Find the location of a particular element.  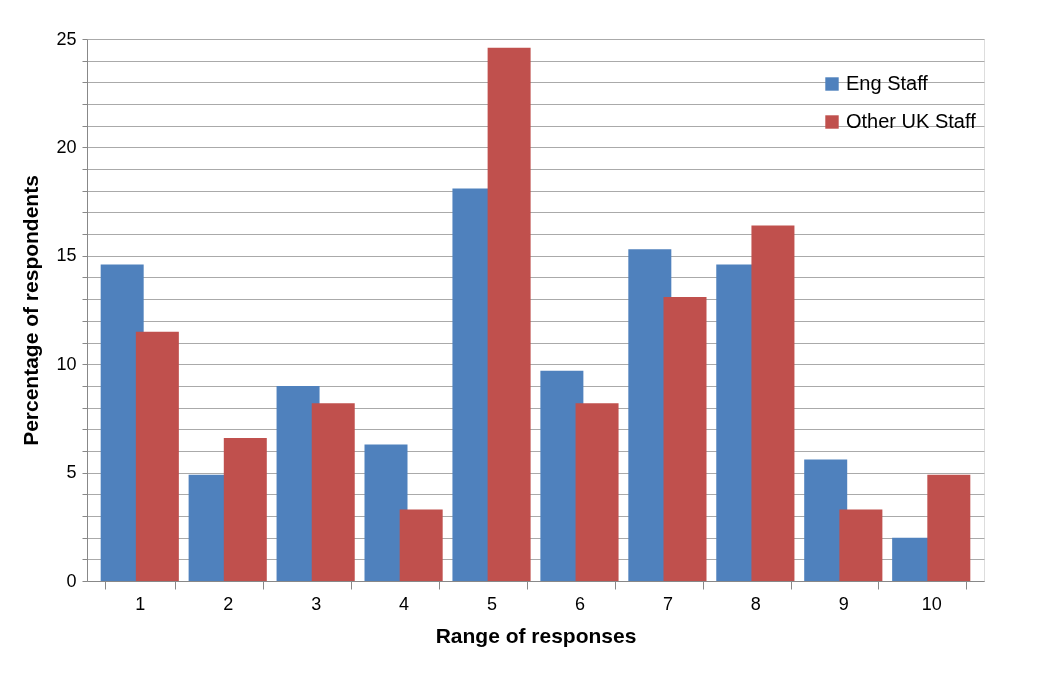

y-tick-label: 5 is located at coordinates (71, 472).